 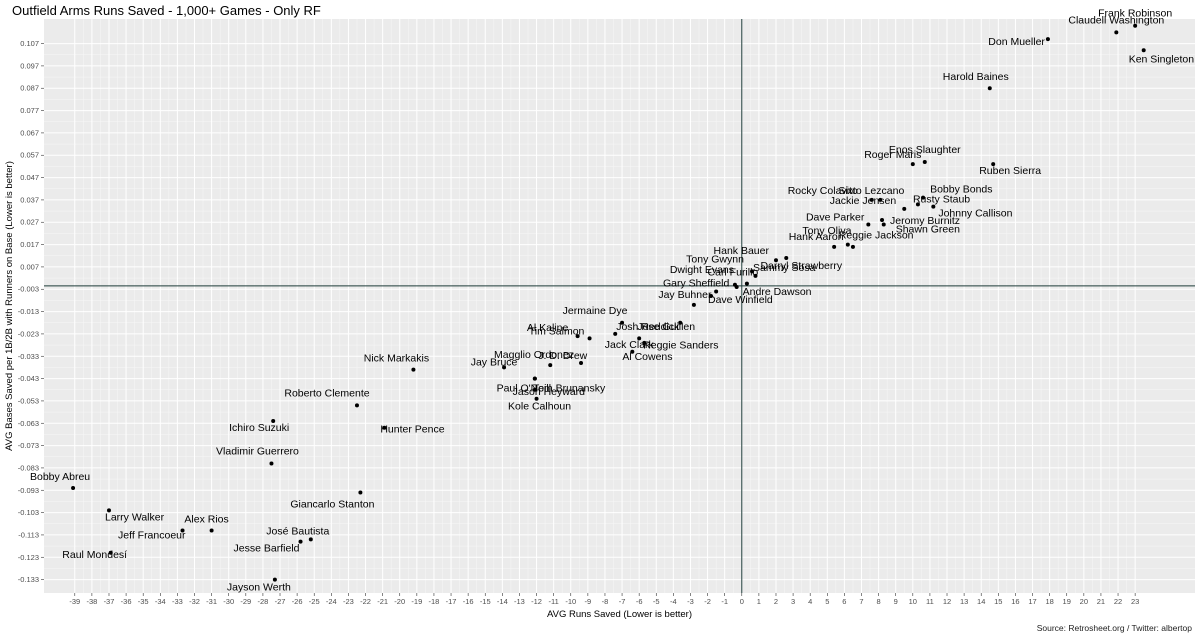 What do you see at coordinates (863, 201) in the screenshot?
I see `data-point-label: Jackie Jensen` at bounding box center [863, 201].